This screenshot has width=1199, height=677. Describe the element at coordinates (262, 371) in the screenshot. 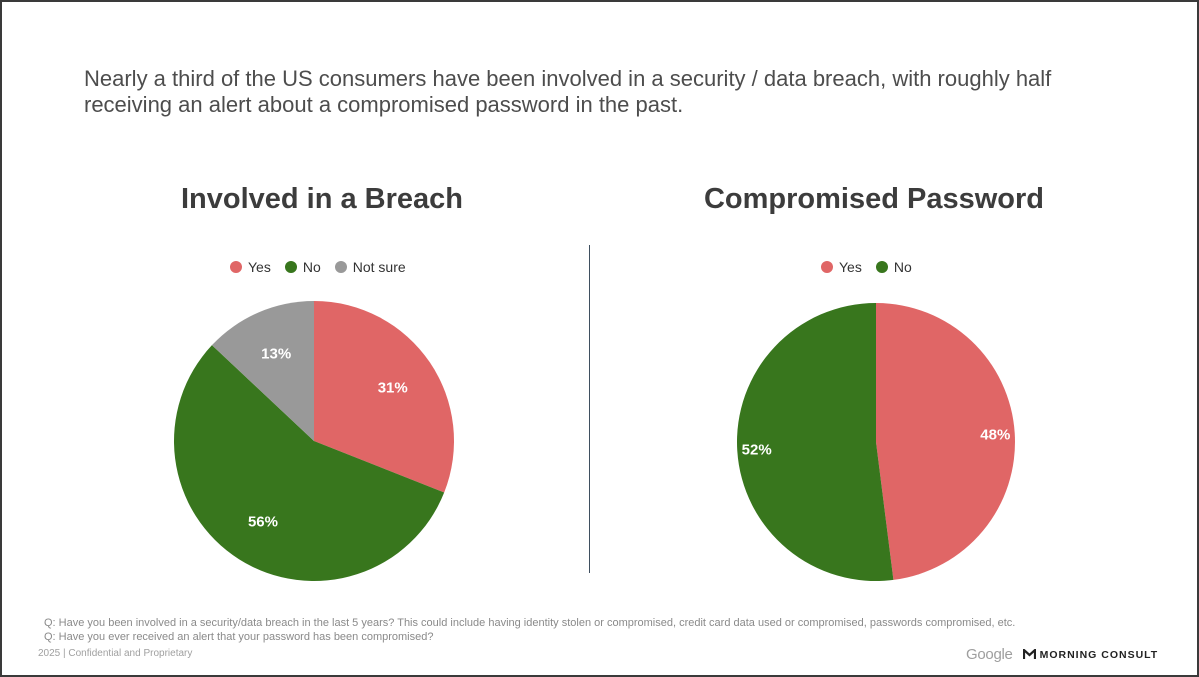

I see `pie-slice-not-sure` at that location.